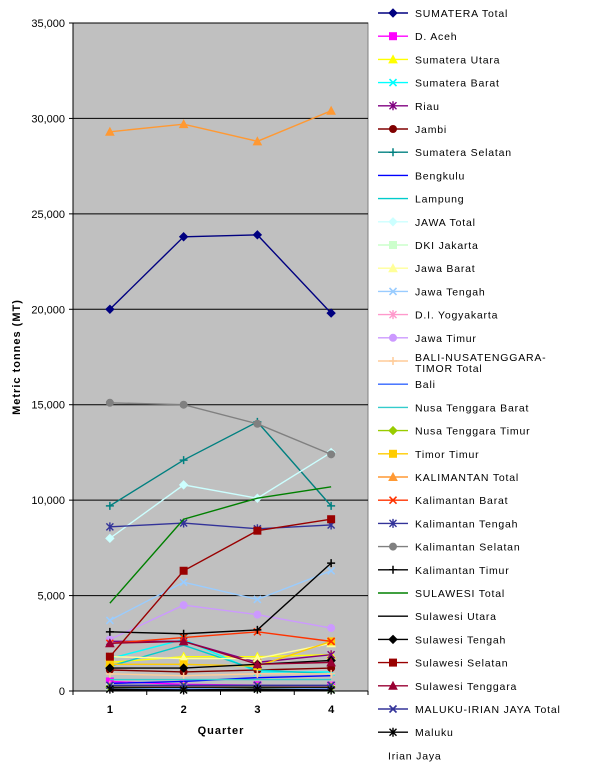 This screenshot has width=599, height=767. Describe the element at coordinates (409, 107) in the screenshot. I see `legend-entry: Riau` at that location.